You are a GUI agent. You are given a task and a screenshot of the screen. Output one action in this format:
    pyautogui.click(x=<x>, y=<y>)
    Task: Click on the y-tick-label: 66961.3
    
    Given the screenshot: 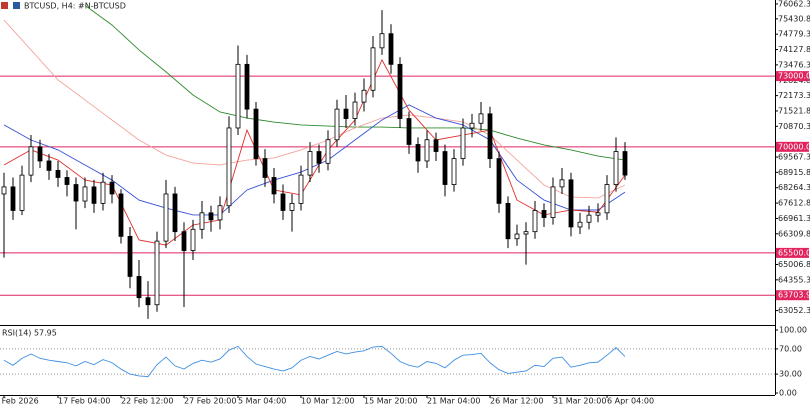 What is the action you would take?
    pyautogui.click(x=794, y=218)
    